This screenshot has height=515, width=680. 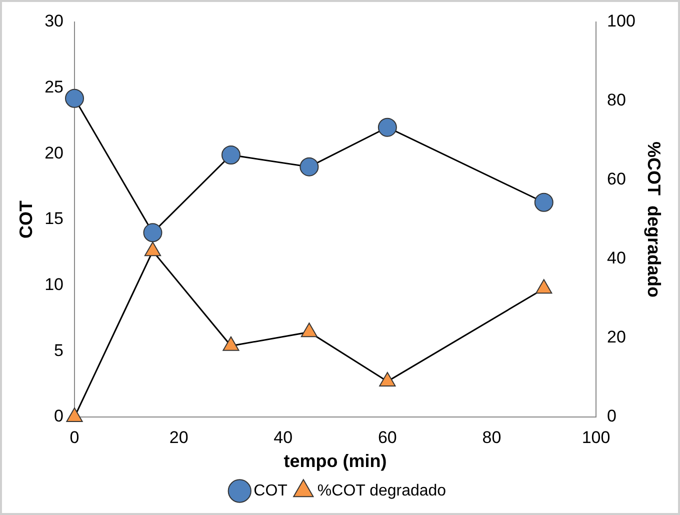 What do you see at coordinates (271, 491) in the screenshot?
I see `legend-label: COT` at bounding box center [271, 491].